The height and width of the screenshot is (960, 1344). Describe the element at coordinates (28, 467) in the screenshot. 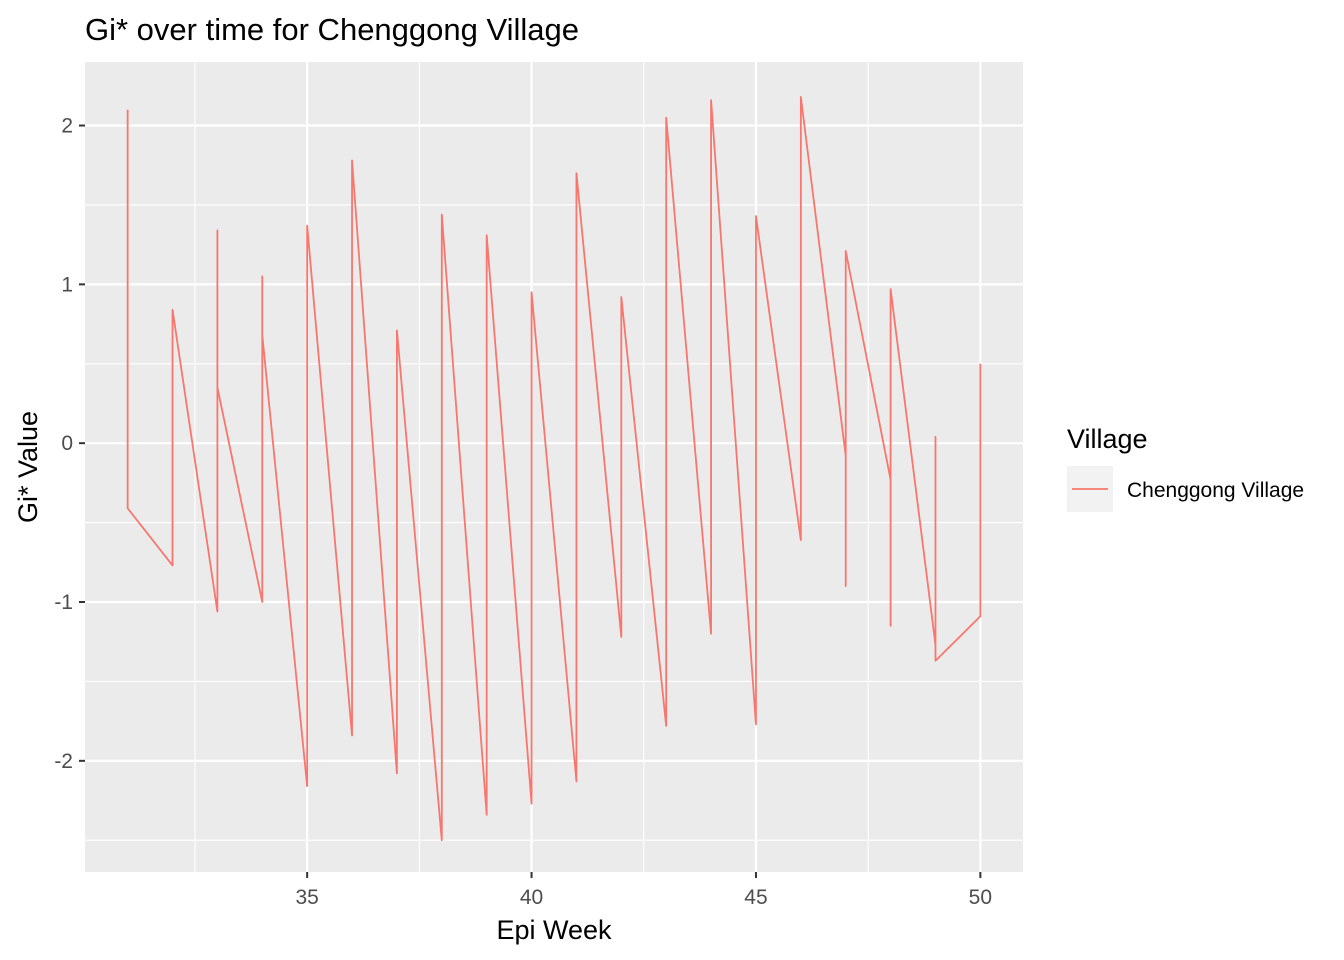

I see `y-axis-title: Gi* Value` at that location.